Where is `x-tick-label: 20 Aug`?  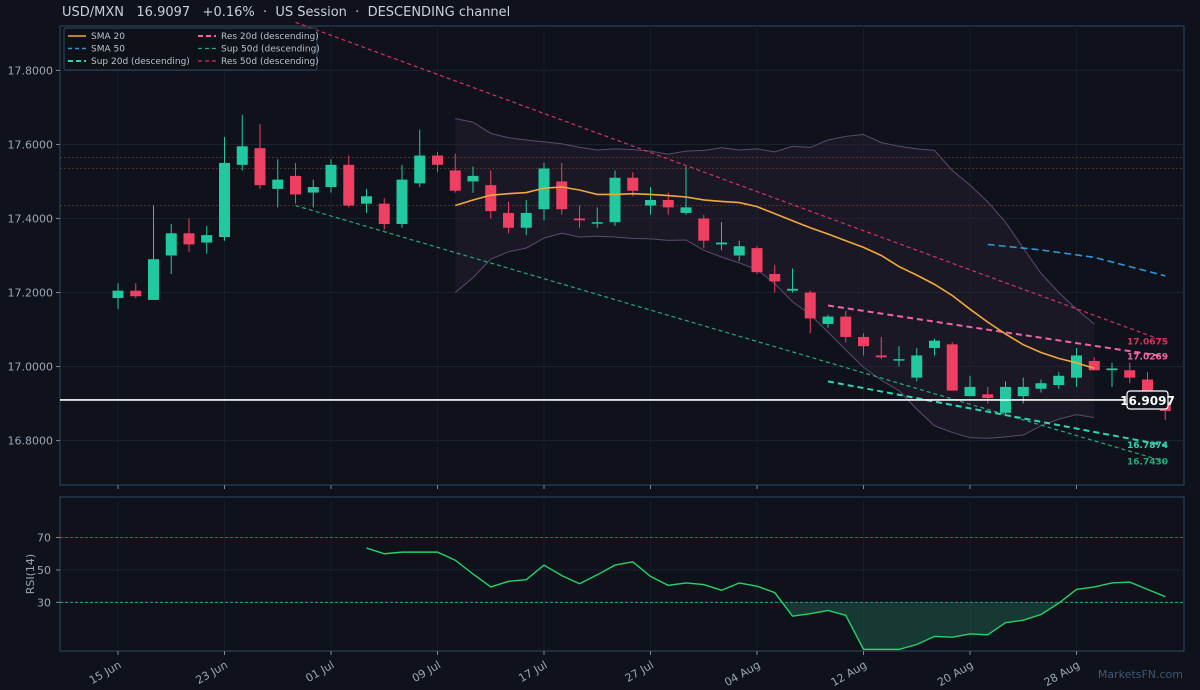 x-tick-label: 20 Aug is located at coordinates (955, 673).